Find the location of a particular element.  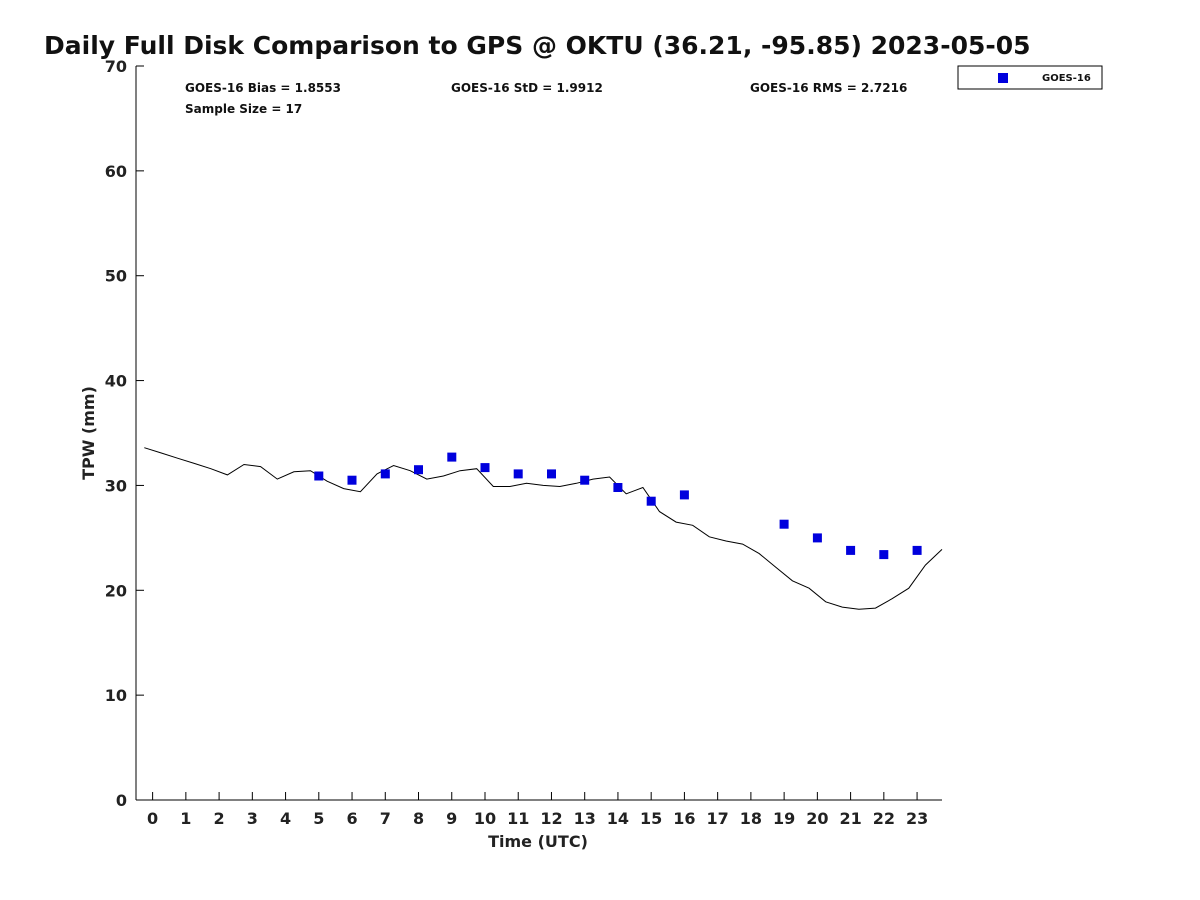

y-axis-ticks: 0 10 20 30 40 50 60 70 is located at coordinates (124, 433).